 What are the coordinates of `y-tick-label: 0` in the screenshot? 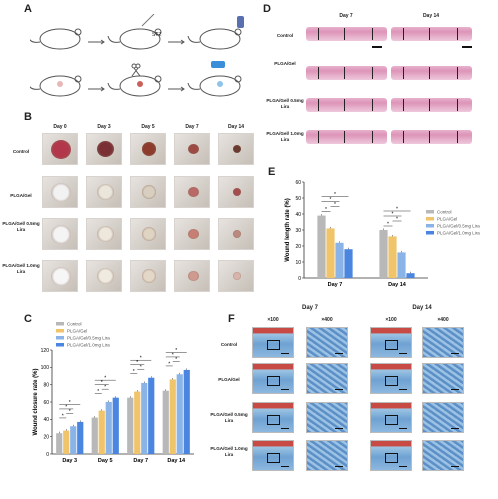 It's located at (47, 455).